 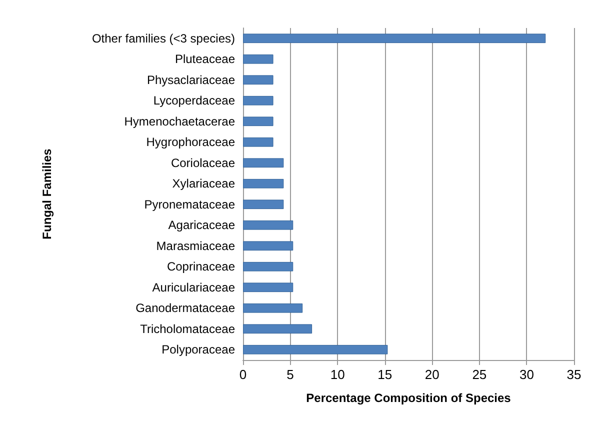 What do you see at coordinates (180, 121) in the screenshot?
I see `y-tick-label: Hymenochaetacerae` at bounding box center [180, 121].